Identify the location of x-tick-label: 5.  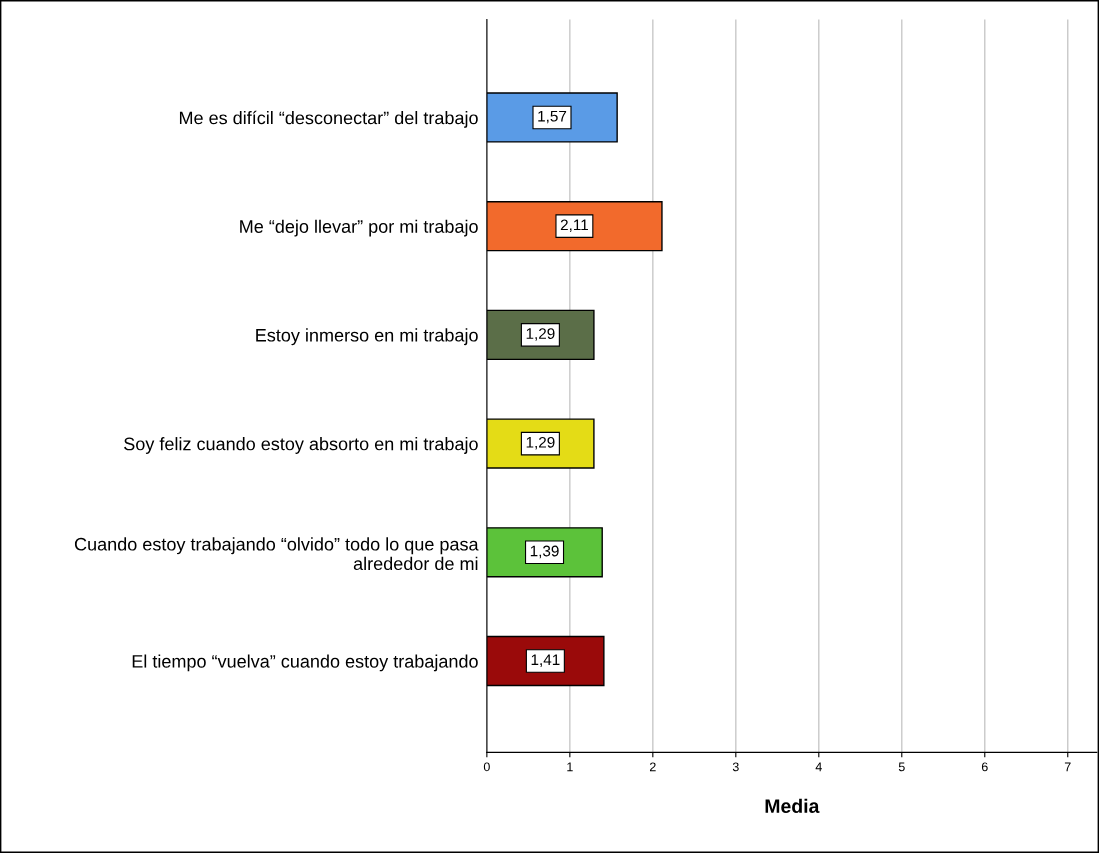
(901, 767).